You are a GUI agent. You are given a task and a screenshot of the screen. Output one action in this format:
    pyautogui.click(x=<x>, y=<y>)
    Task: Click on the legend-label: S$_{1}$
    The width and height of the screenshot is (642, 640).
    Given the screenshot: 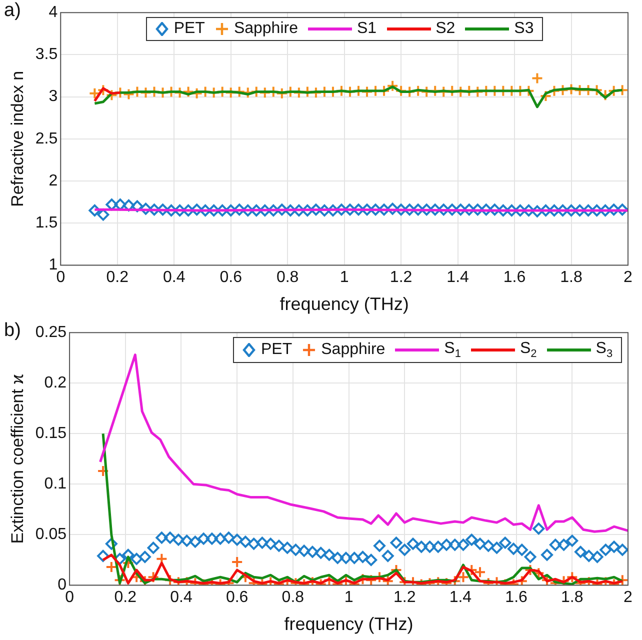 What is the action you would take?
    pyautogui.click(x=452, y=350)
    